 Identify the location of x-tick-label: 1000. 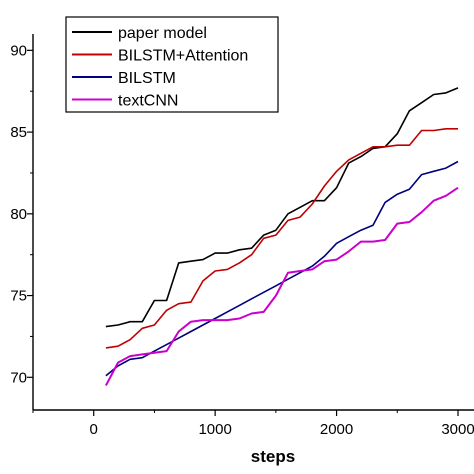
(214, 429).